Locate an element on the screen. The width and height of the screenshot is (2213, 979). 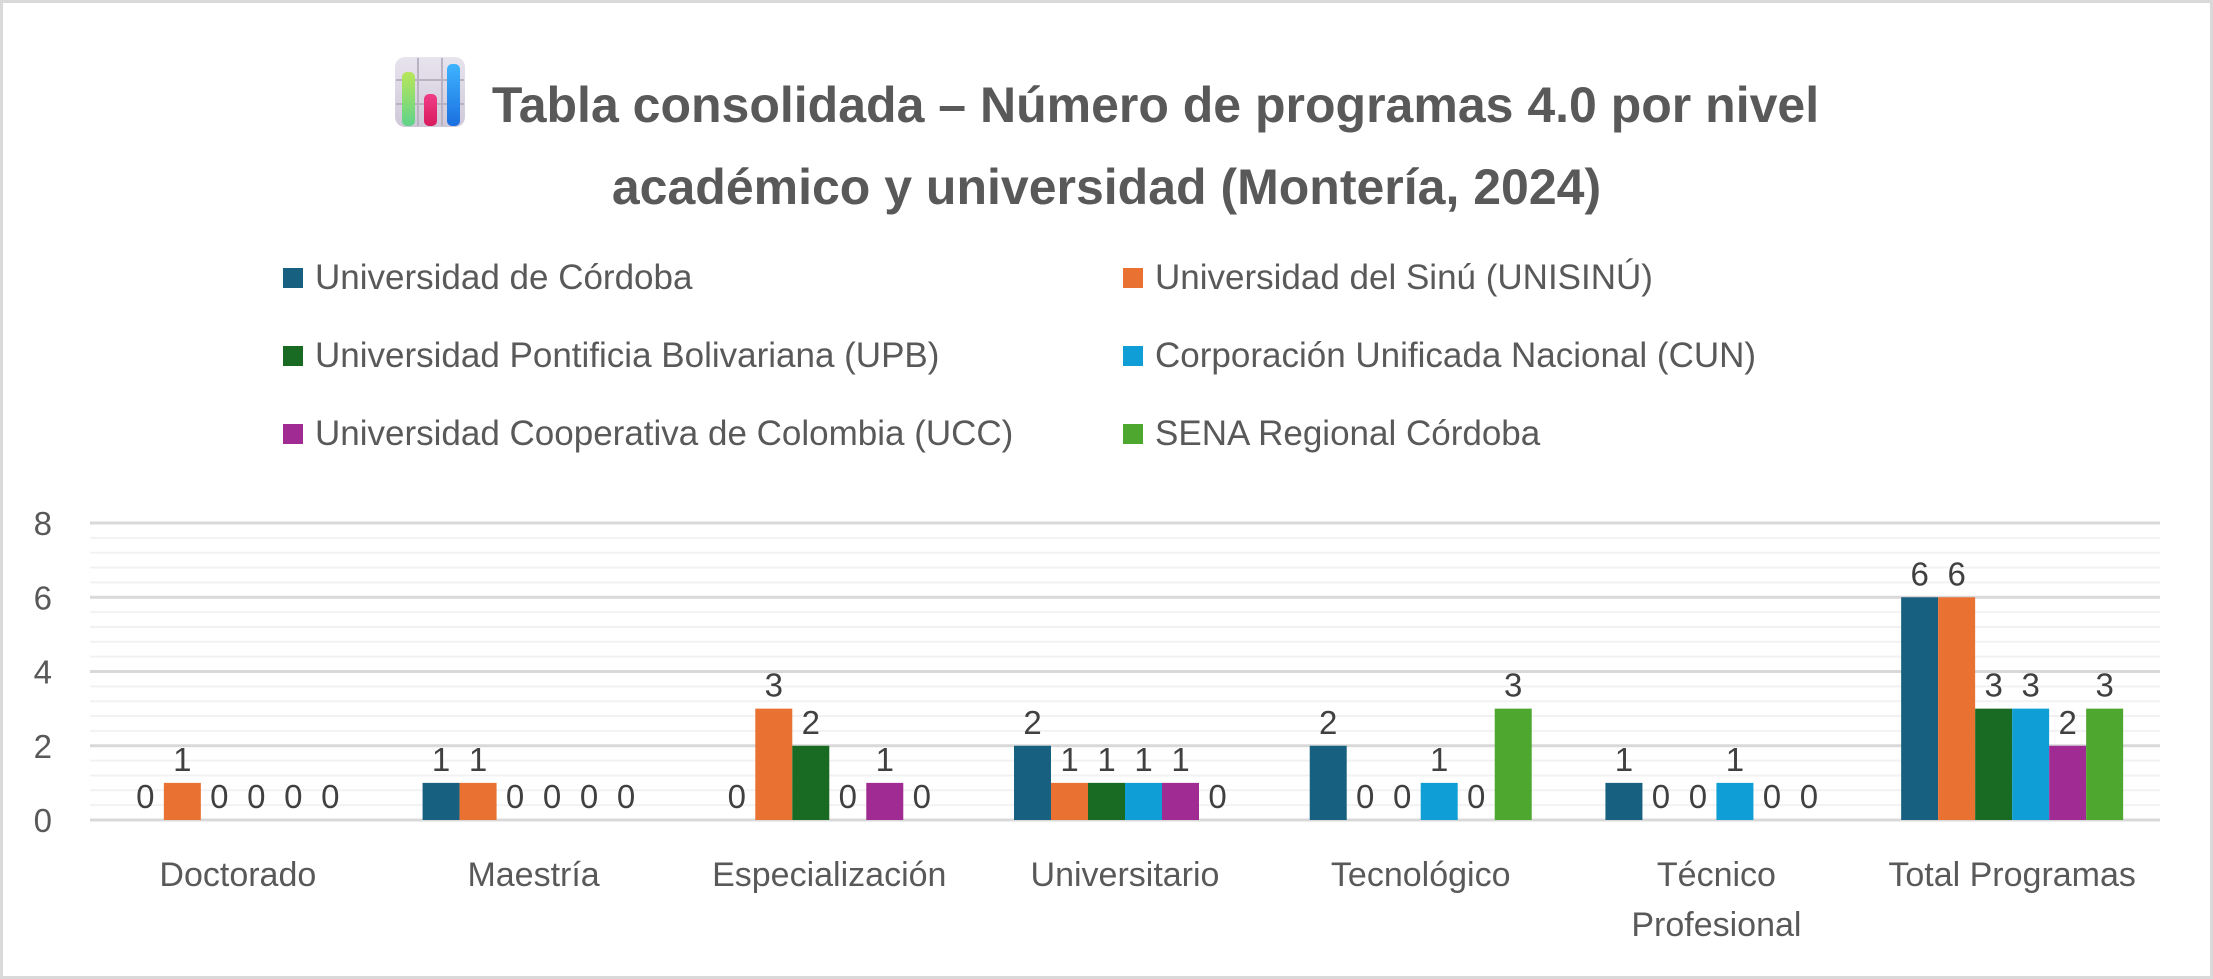
y-tick-label: 4 is located at coordinates (43, 672).